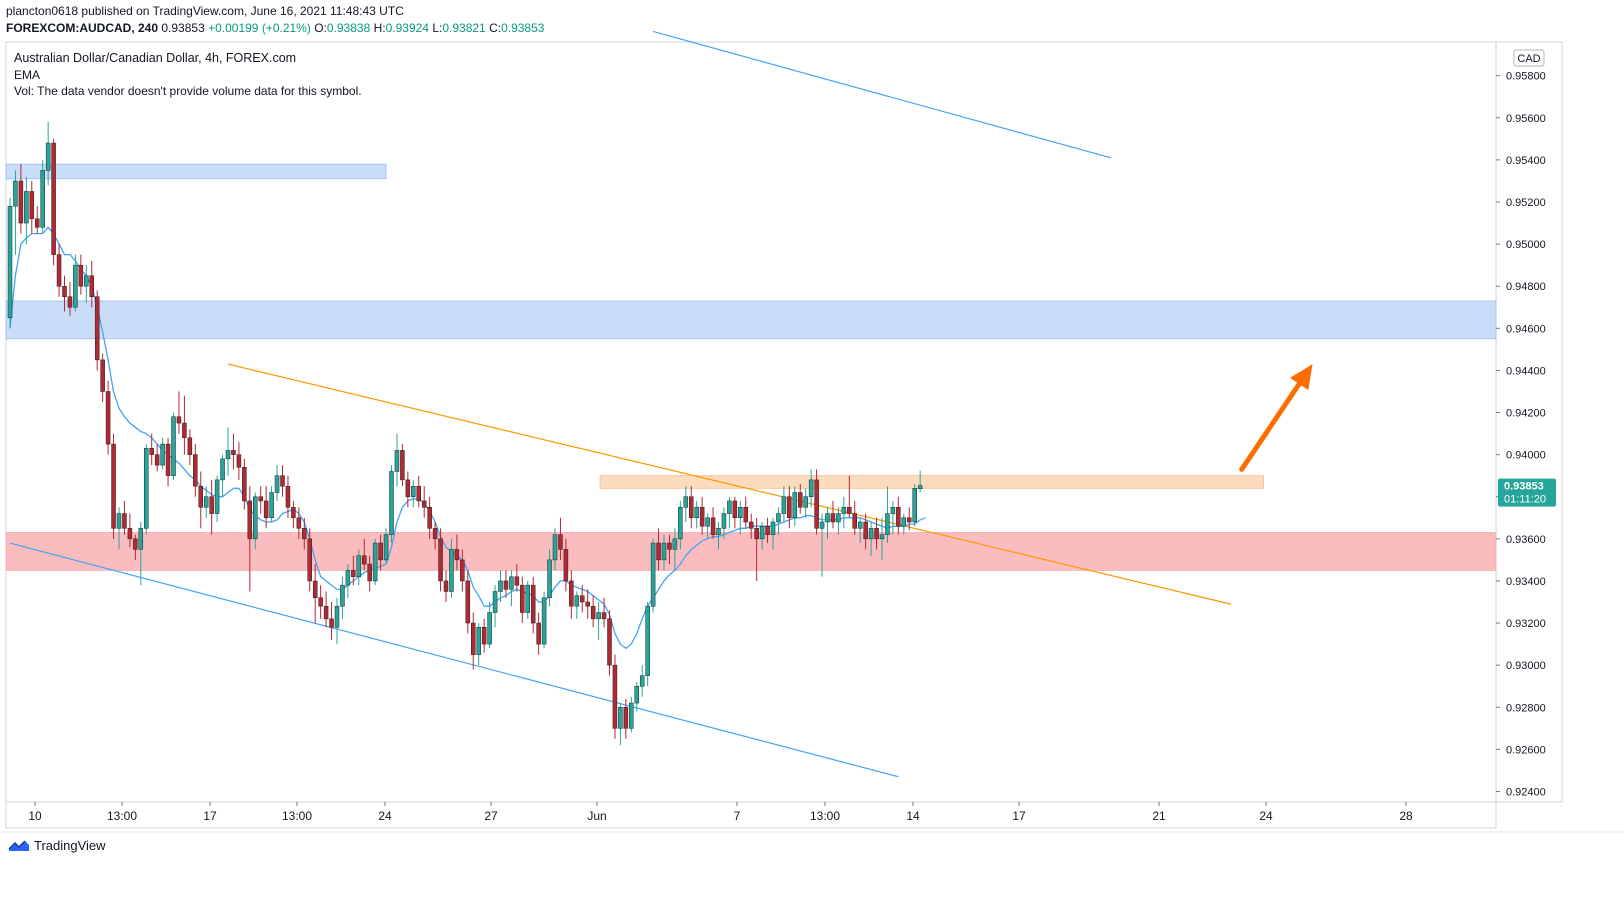 The width and height of the screenshot is (1624, 897). Describe the element at coordinates (35, 816) in the screenshot. I see `x-tick-label: 10` at that location.